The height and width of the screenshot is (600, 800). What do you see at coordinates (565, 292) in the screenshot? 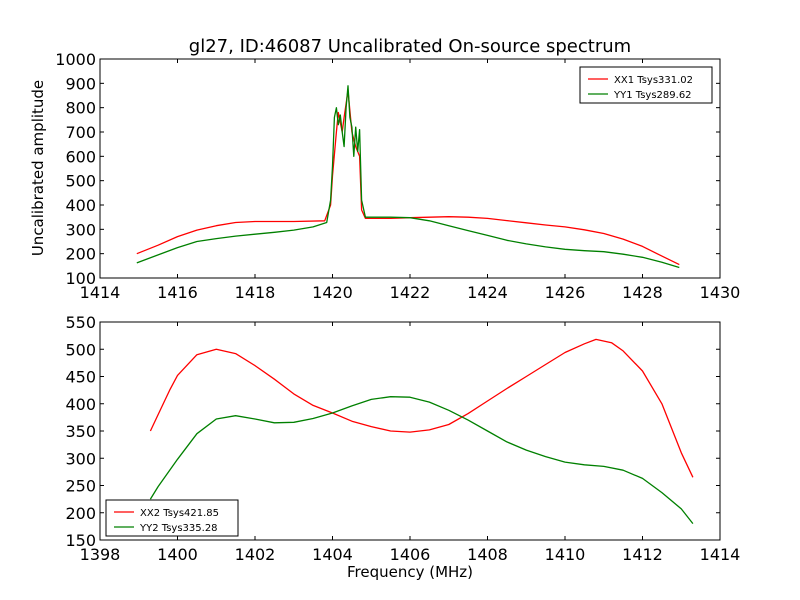
I see `top-x-tick-label-6: 1426` at bounding box center [565, 292].